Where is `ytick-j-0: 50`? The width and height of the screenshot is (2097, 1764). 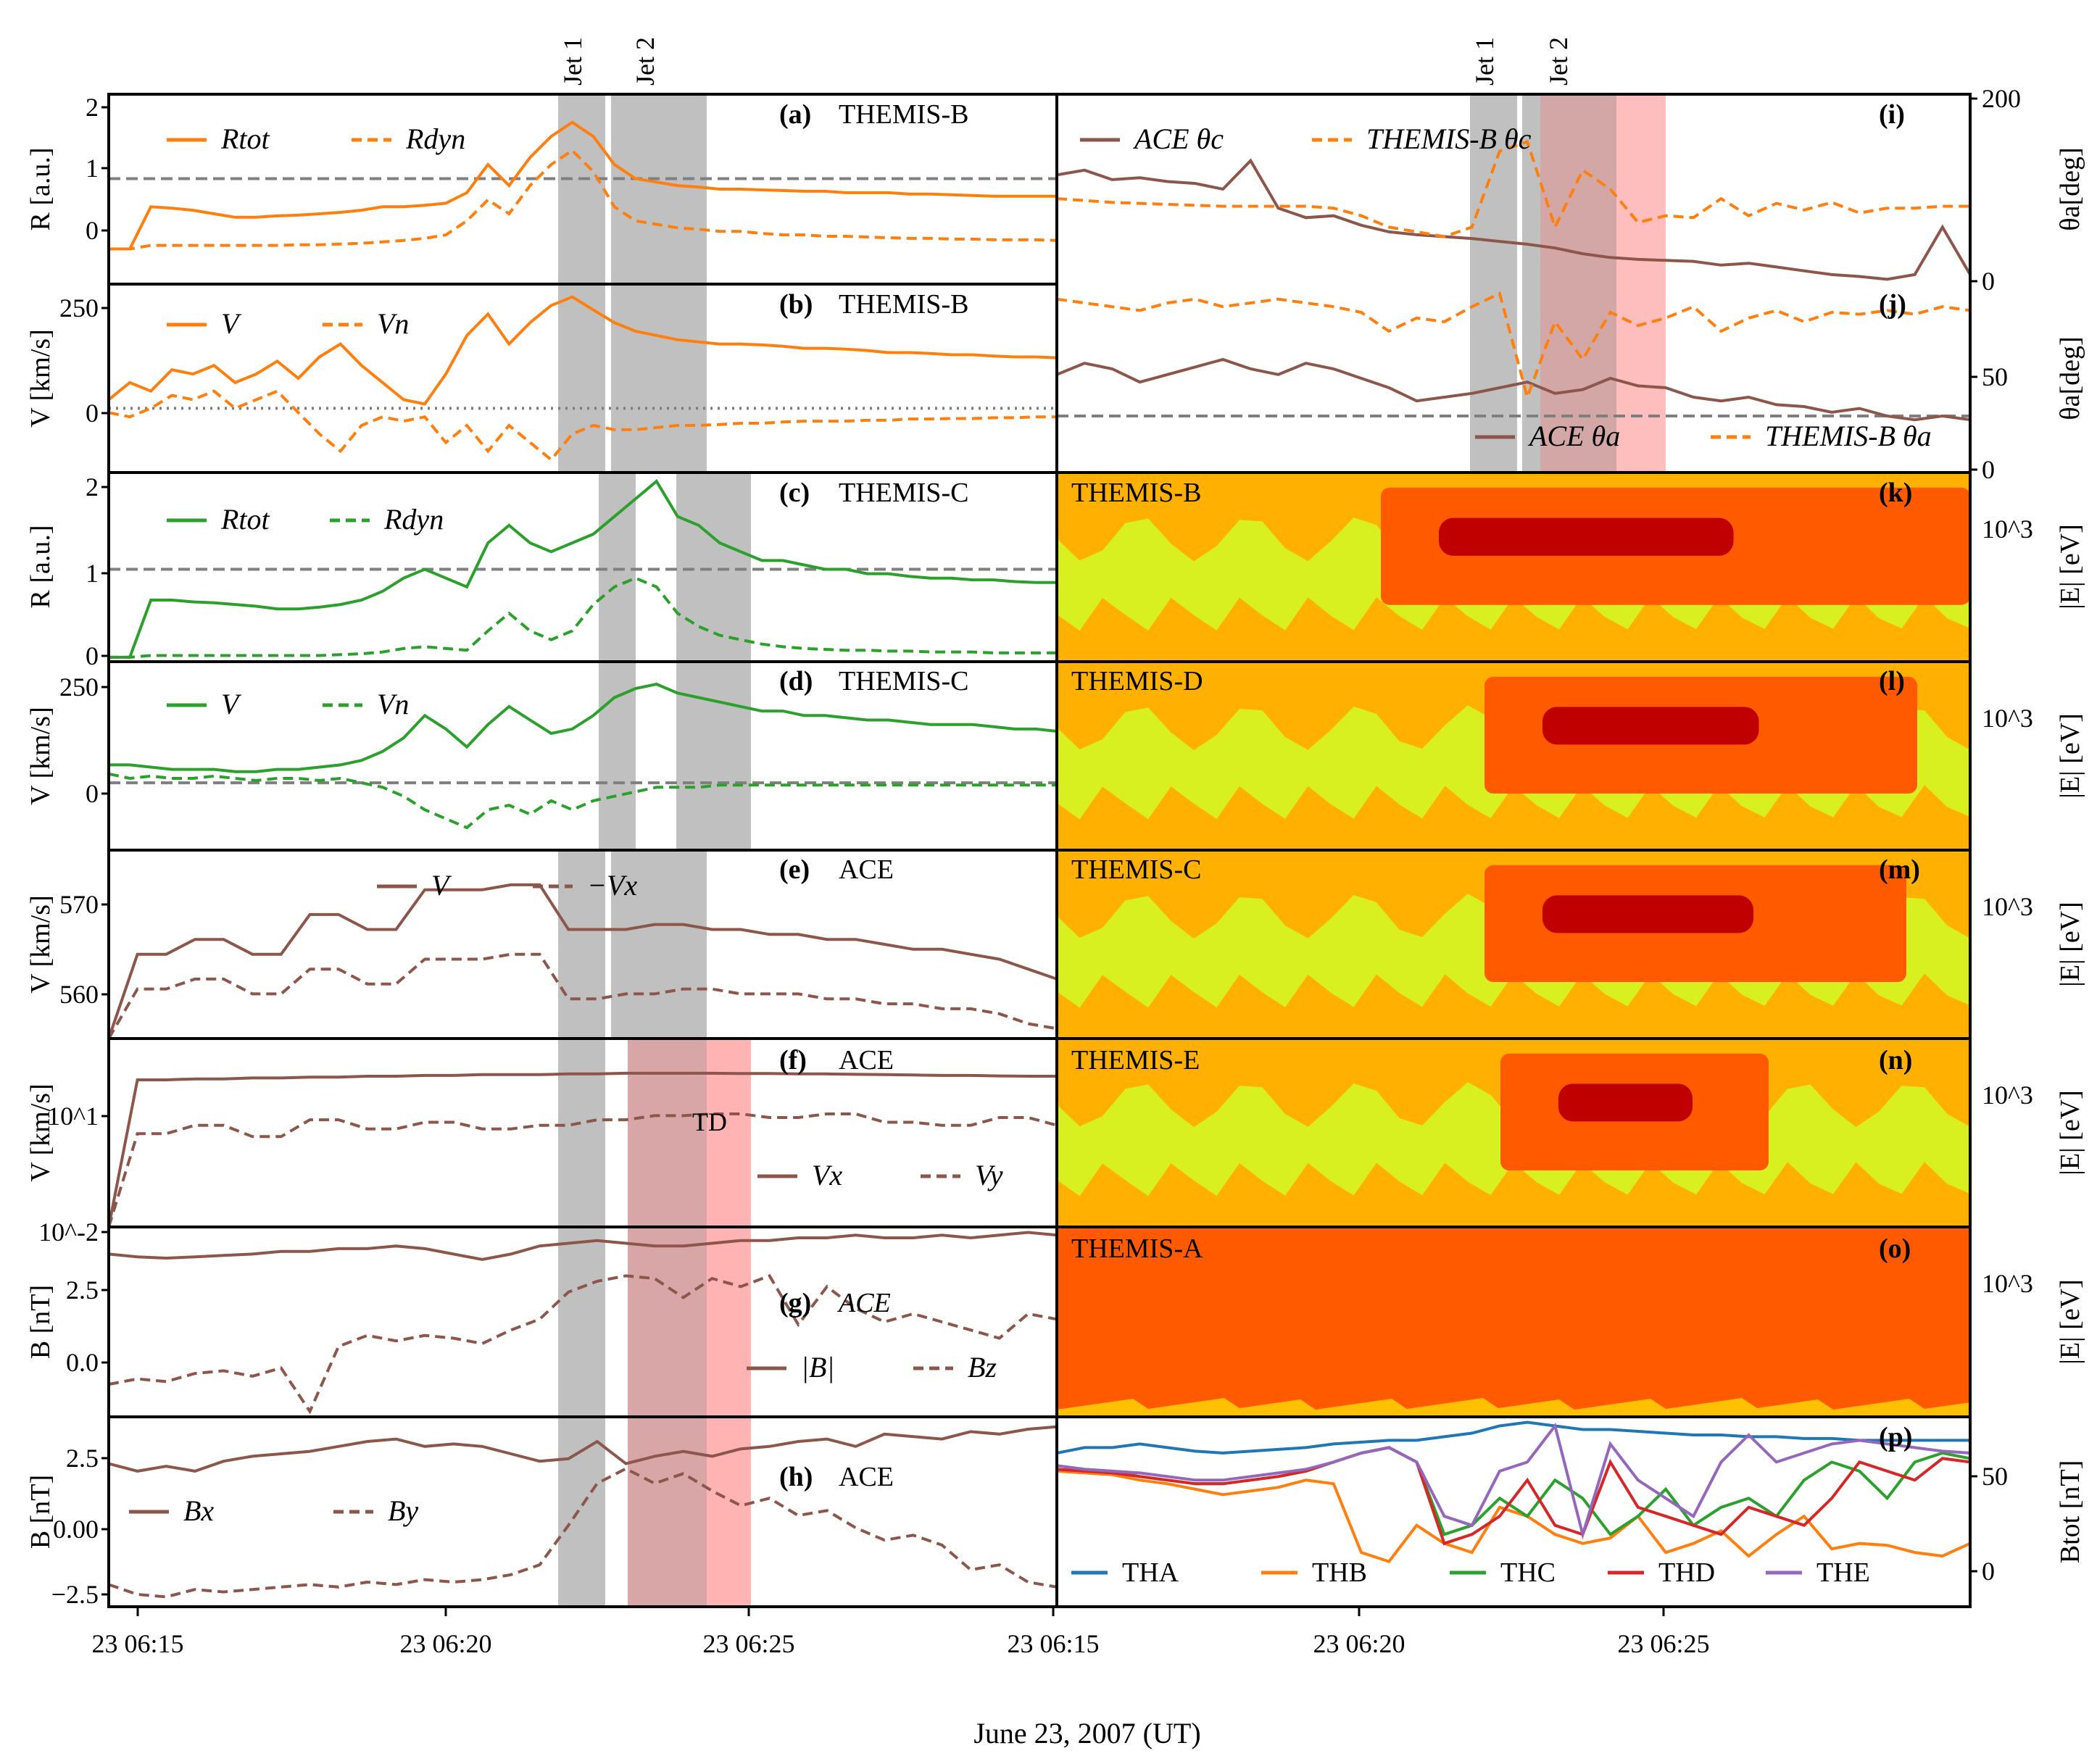
ytick-j-0: 50 is located at coordinates (1995, 377).